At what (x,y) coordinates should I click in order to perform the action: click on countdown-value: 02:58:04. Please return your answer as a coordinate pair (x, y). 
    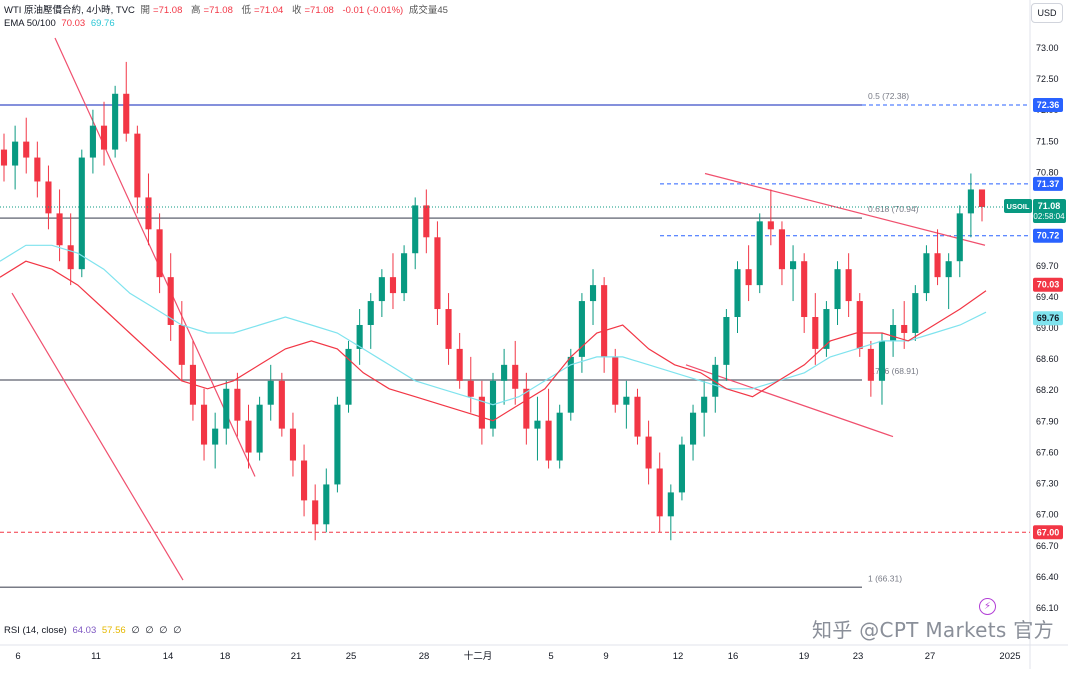
    Looking at the image, I should click on (1049, 216).